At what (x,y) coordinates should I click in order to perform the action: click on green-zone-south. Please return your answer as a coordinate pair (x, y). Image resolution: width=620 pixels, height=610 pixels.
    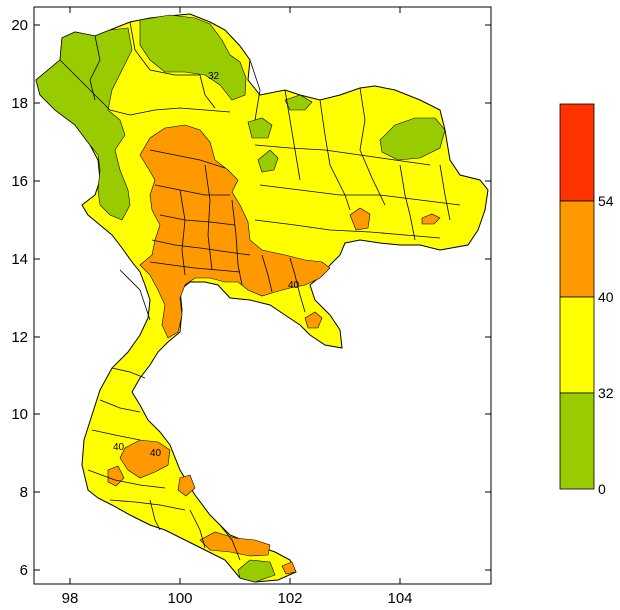
    Looking at the image, I should click on (256, 571).